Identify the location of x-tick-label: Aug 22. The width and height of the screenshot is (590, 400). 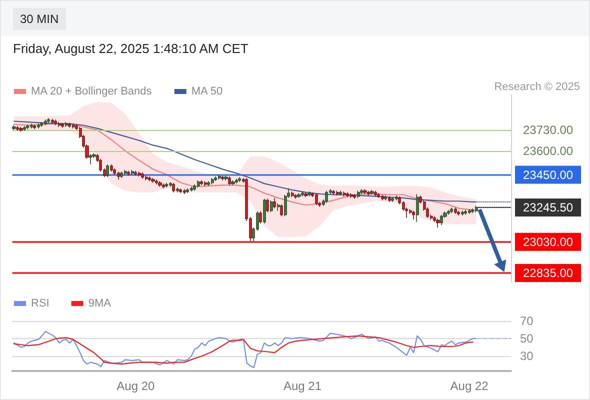
(469, 386).